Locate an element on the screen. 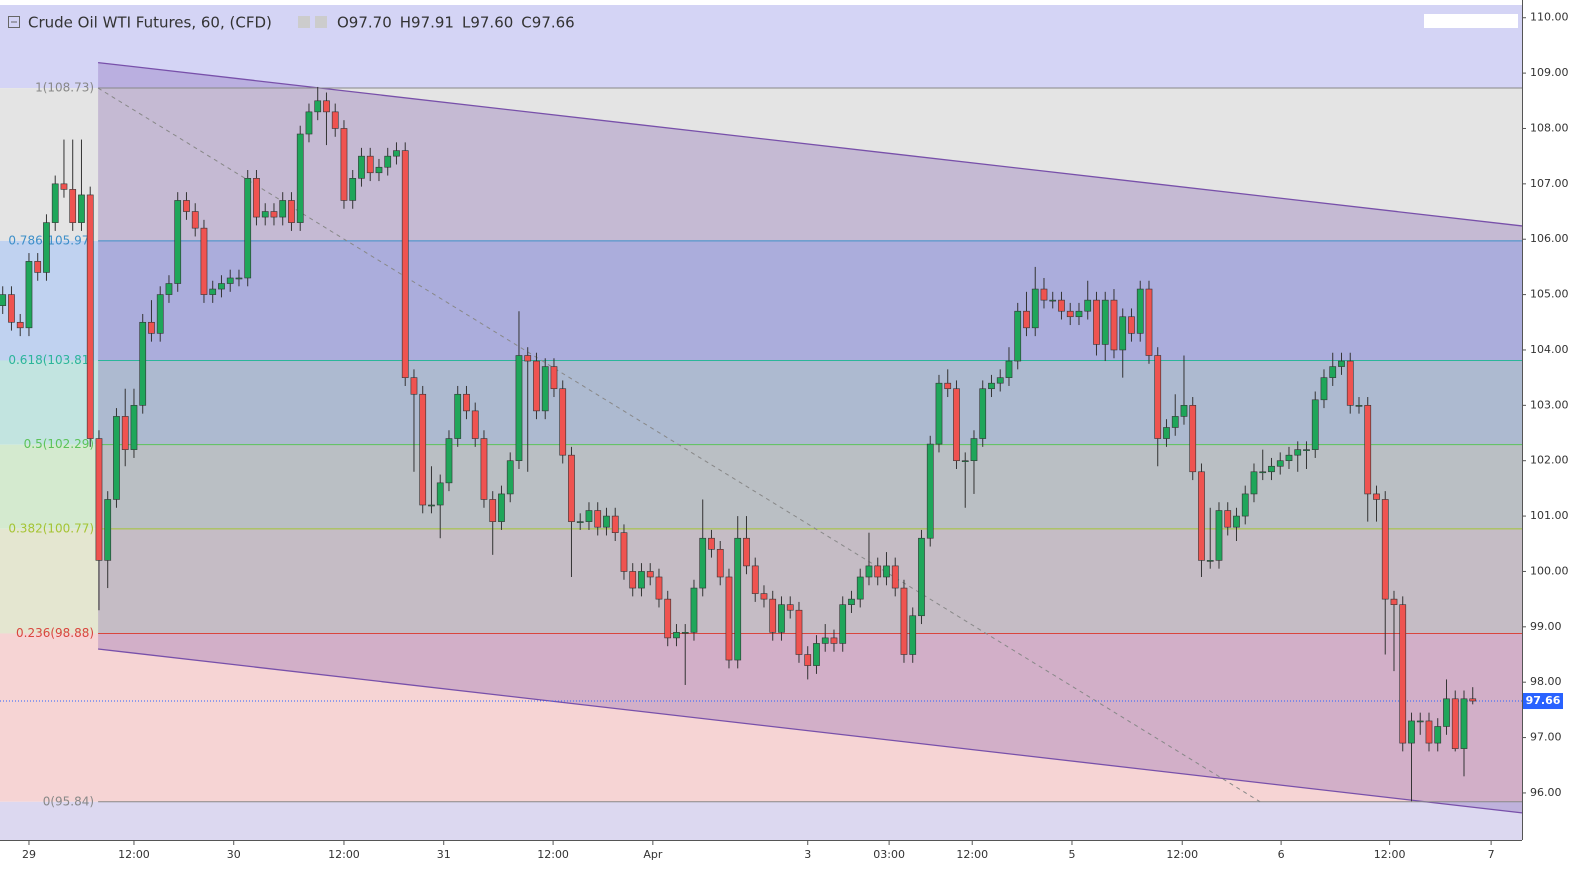 This screenshot has height=870, width=1576. x-tick-label: 6 is located at coordinates (1281, 854).